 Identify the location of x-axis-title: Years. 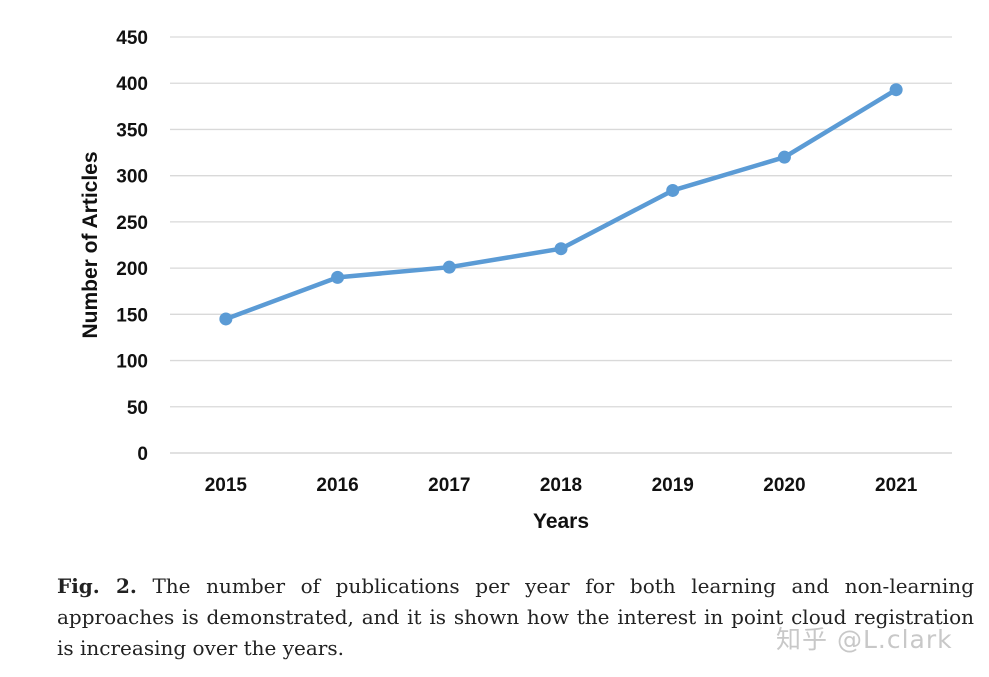
(561, 521).